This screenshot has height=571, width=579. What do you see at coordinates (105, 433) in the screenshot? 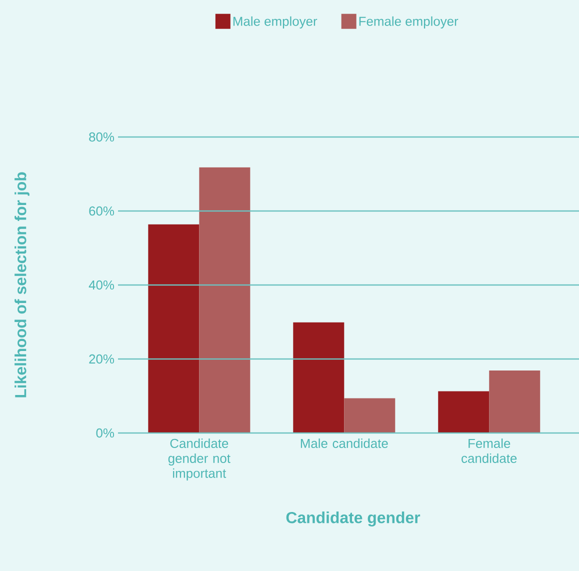
I see `y-tick-label: 0%` at bounding box center [105, 433].